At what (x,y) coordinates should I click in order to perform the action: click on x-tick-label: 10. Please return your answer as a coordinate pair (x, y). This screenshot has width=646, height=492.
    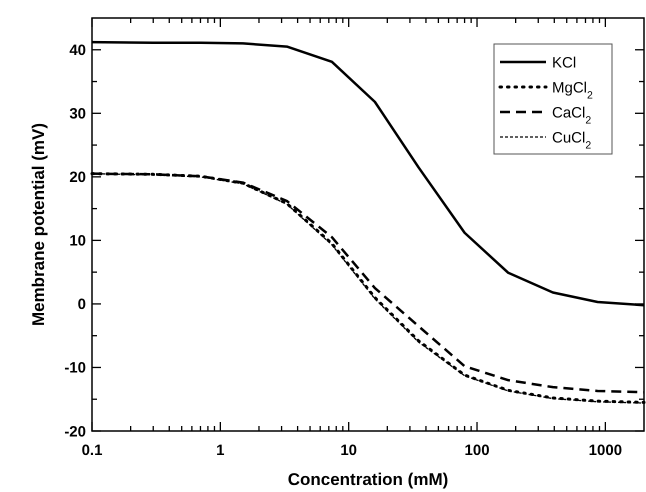
    Looking at the image, I should click on (349, 450).